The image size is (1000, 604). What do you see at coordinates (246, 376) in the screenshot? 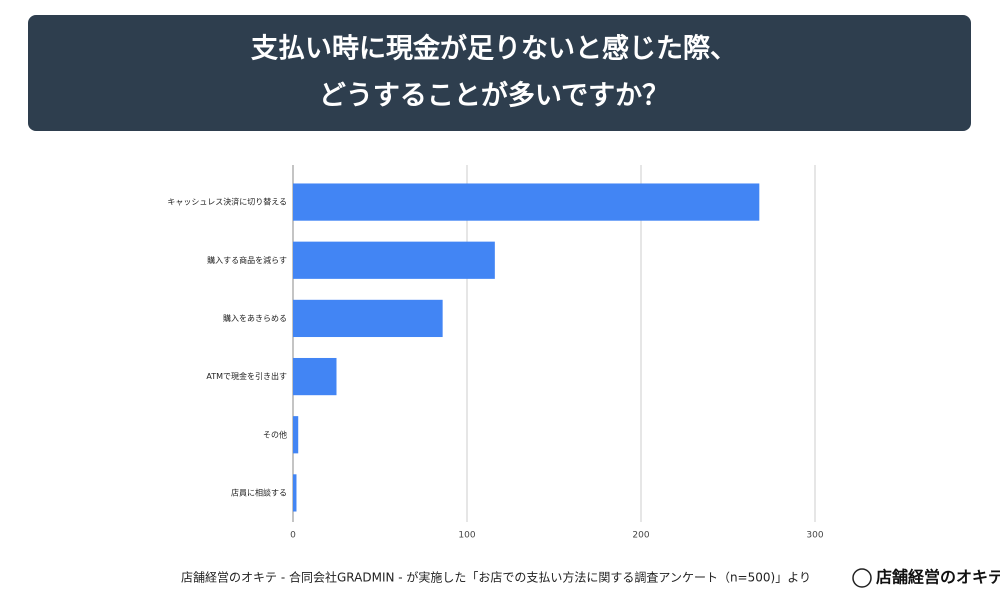
I see `y-tick-label: ATMで現金を引き出す` at bounding box center [246, 376].